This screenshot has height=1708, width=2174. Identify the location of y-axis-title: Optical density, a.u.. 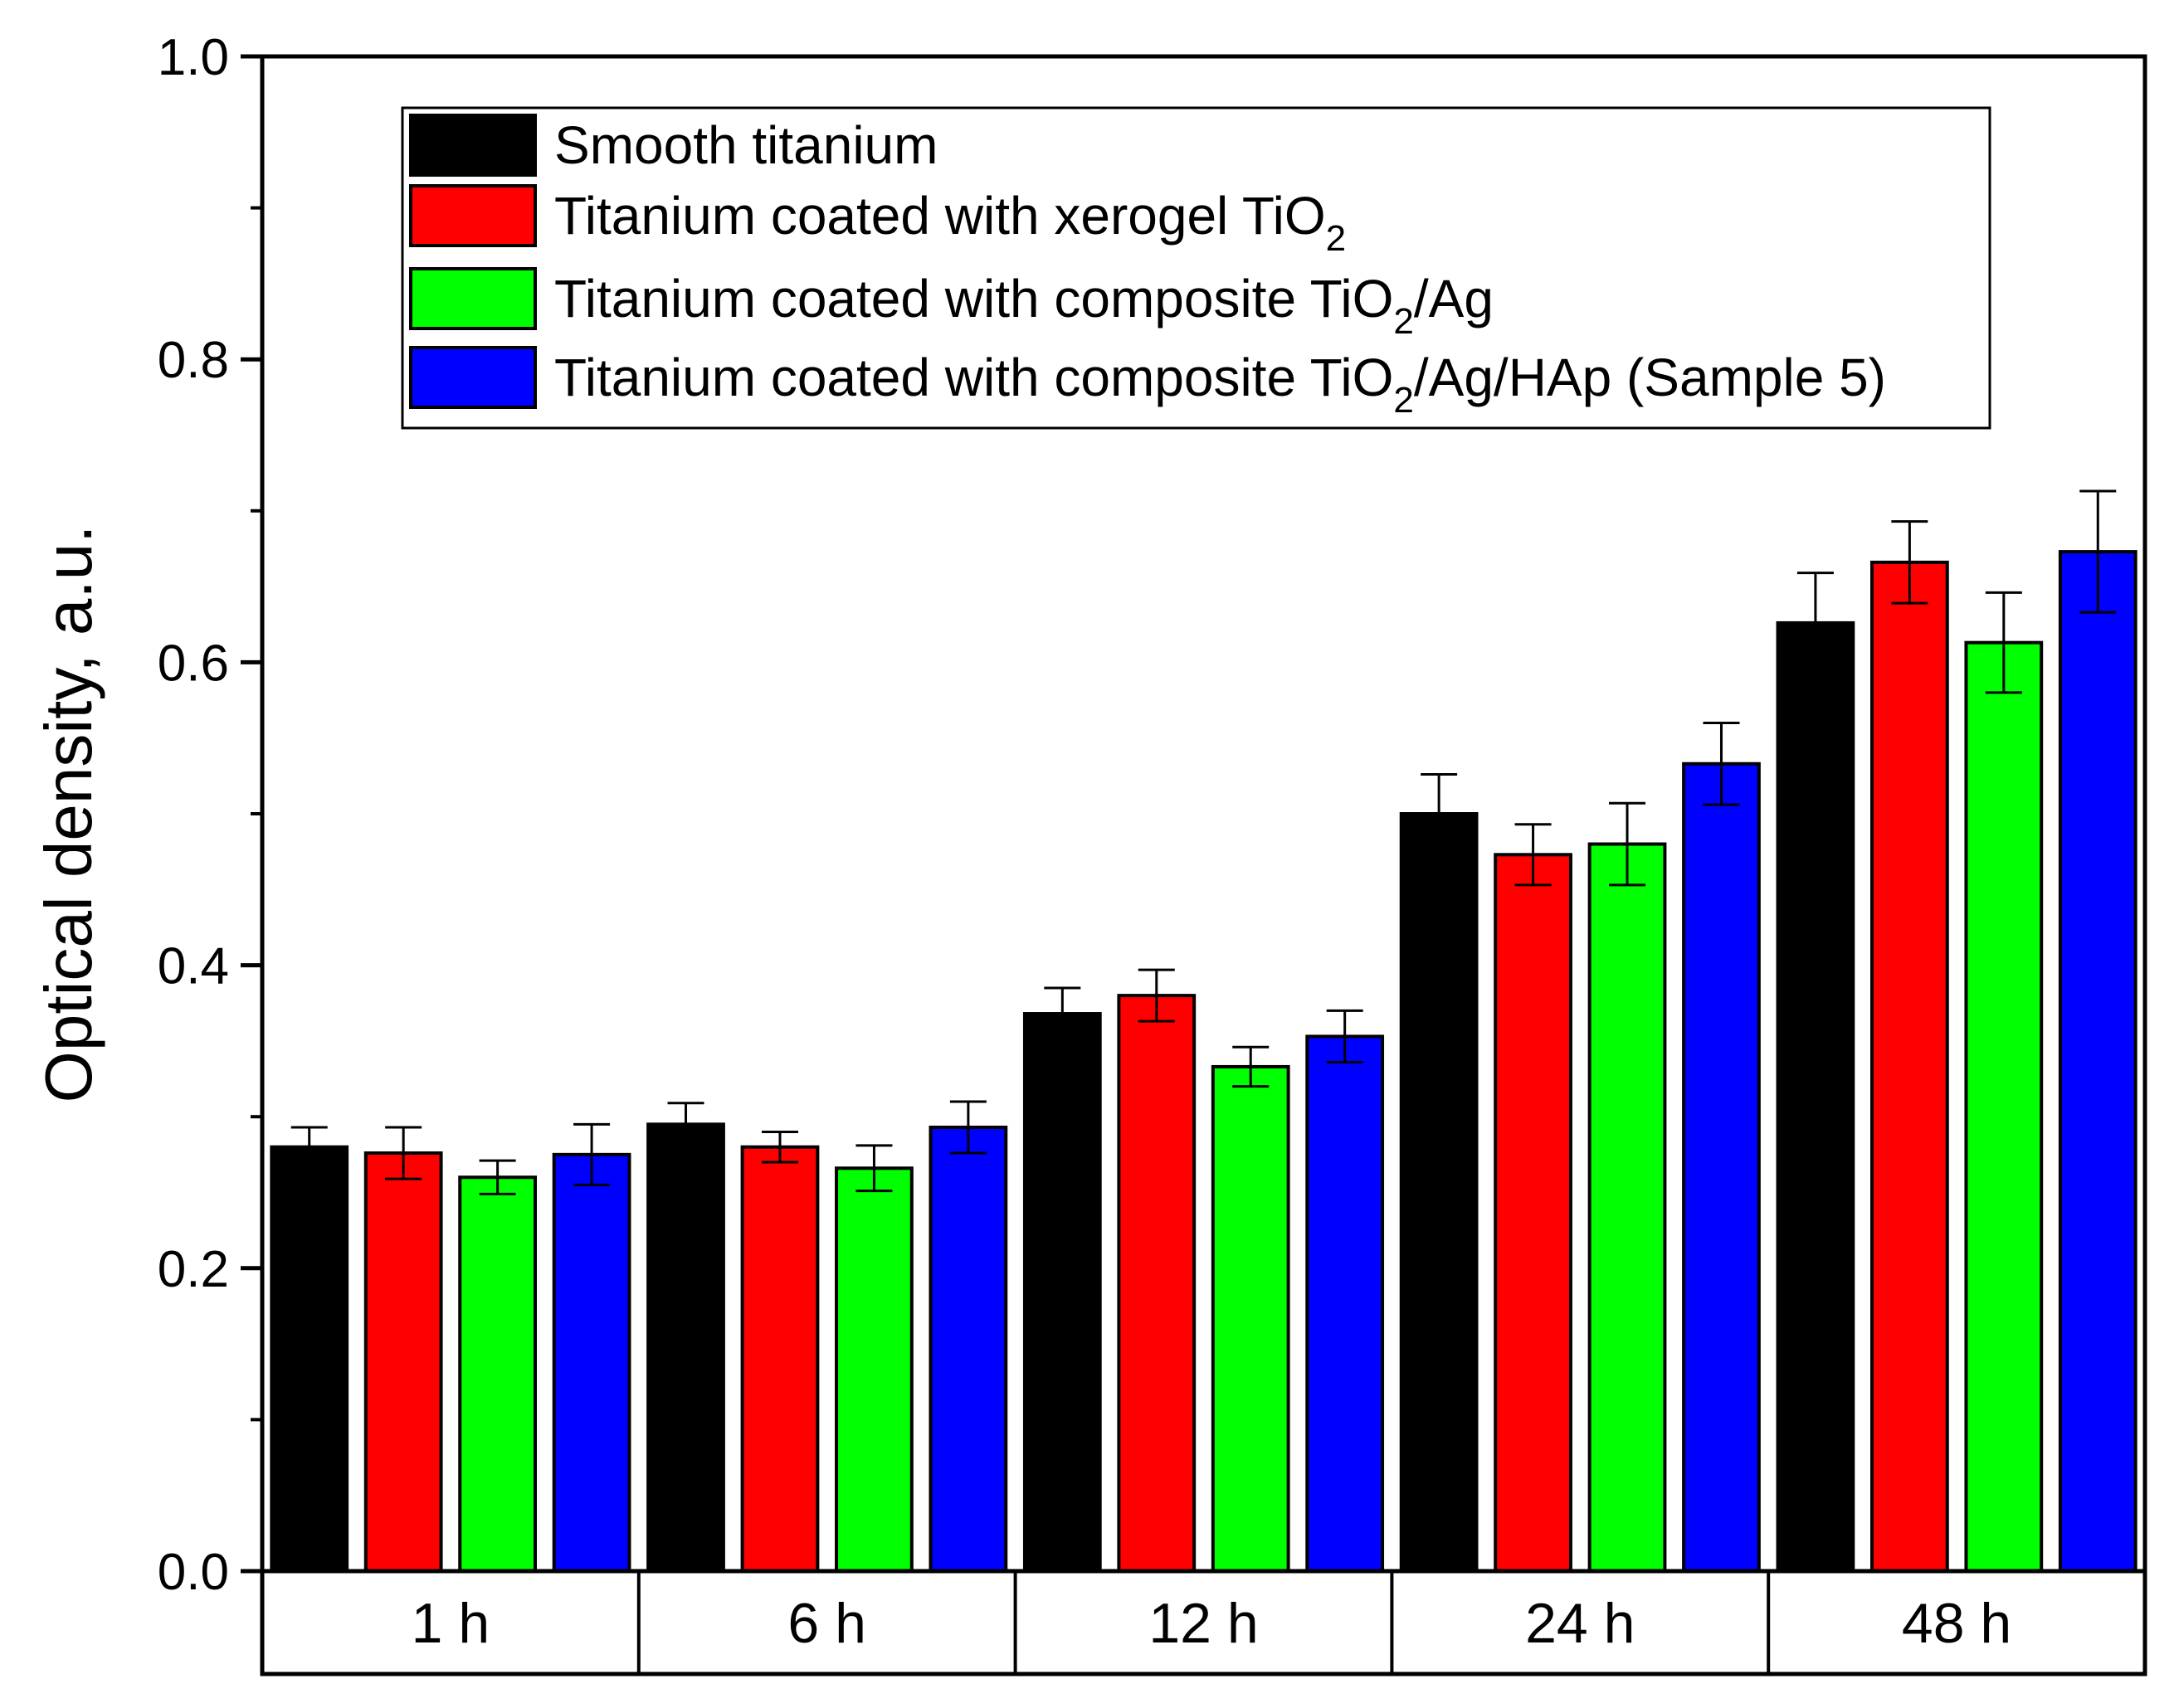
(68, 814).